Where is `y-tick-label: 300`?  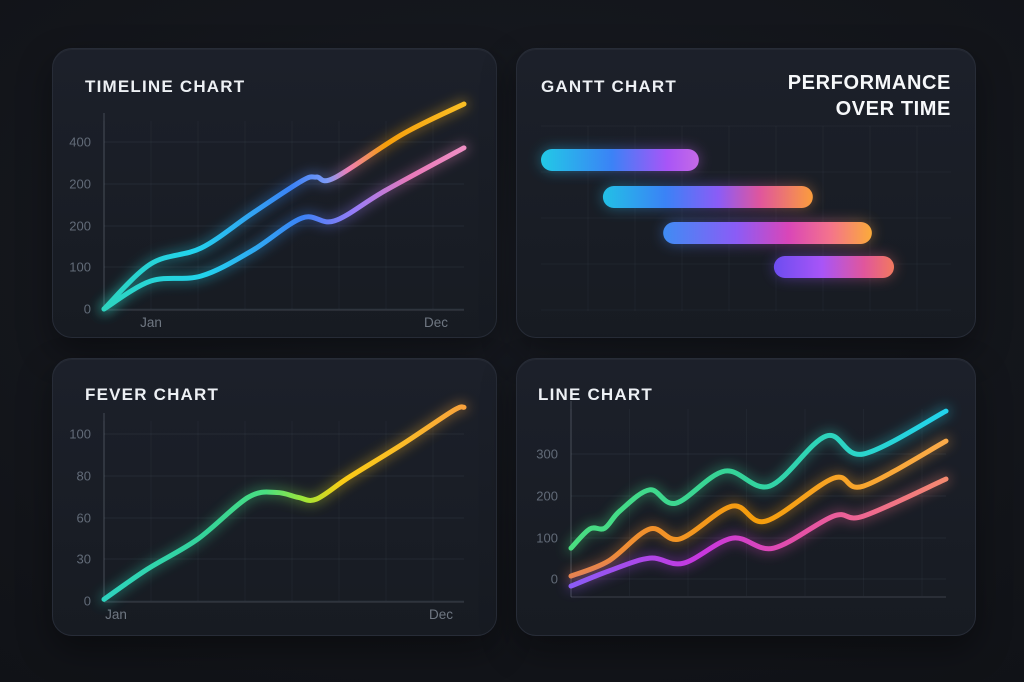 y-tick-label: 300 is located at coordinates (547, 454).